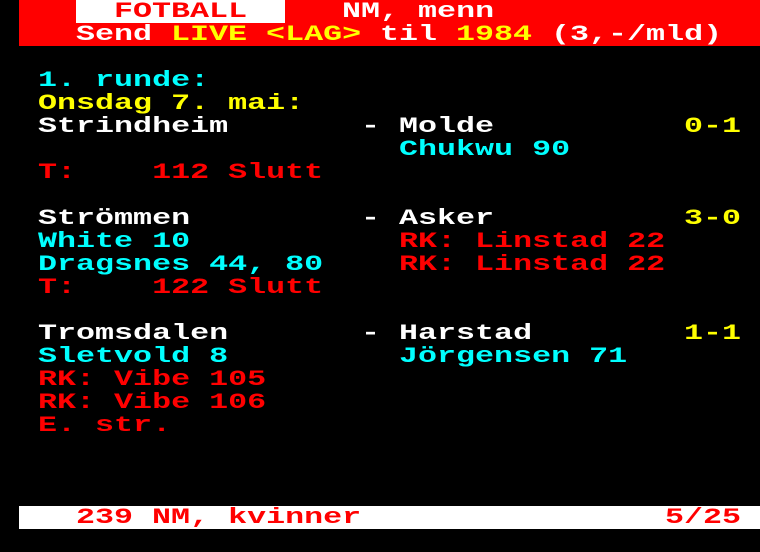 This screenshot has width=760, height=552. Describe the element at coordinates (447, 126) in the screenshot. I see `match-away: Molde` at that location.